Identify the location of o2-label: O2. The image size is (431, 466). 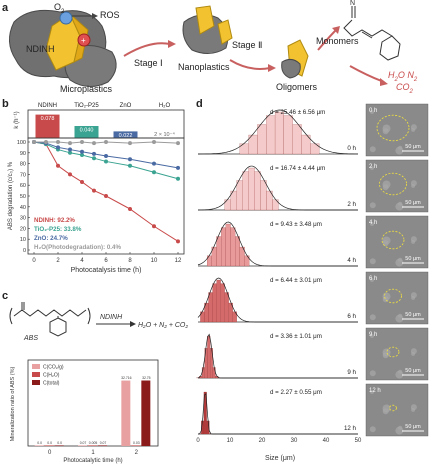
(59, 8).